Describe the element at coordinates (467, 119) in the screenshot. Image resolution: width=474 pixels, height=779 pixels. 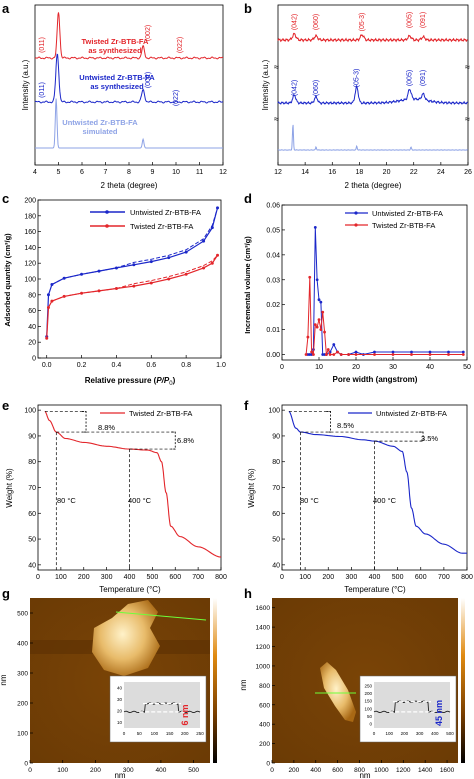
I see `panel-b-axis-break-right-2: ≈` at that location.